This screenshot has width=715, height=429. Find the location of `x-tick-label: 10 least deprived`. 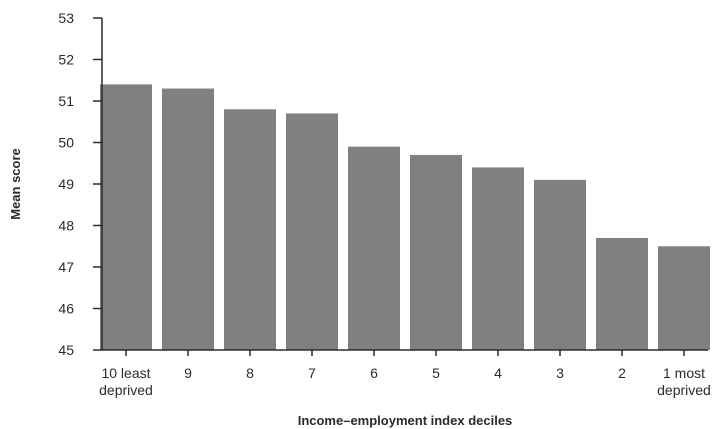

x-tick-label: 10 least deprived is located at coordinates (126, 381).